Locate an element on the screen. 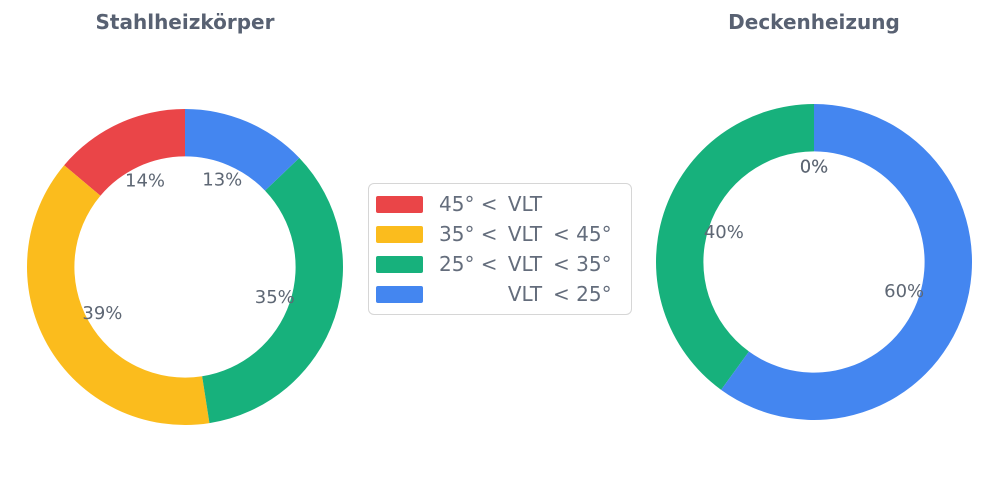 The image size is (1000, 500). legend-label-prefix: 45° < is located at coordinates (468, 204).